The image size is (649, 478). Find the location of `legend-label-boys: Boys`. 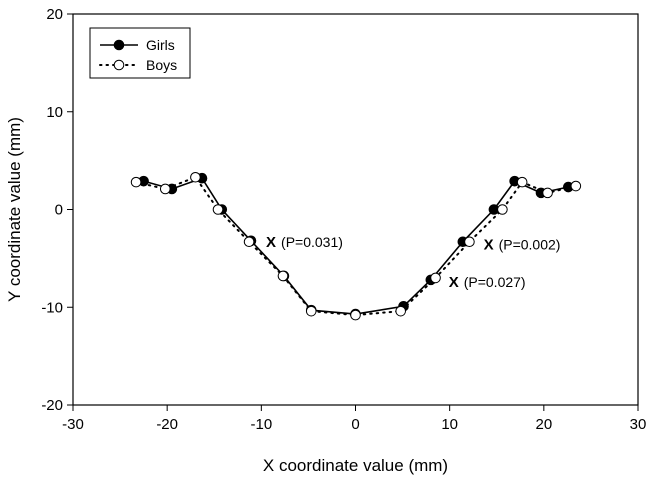

legend-label-boys: Boys is located at coordinates (161, 65).